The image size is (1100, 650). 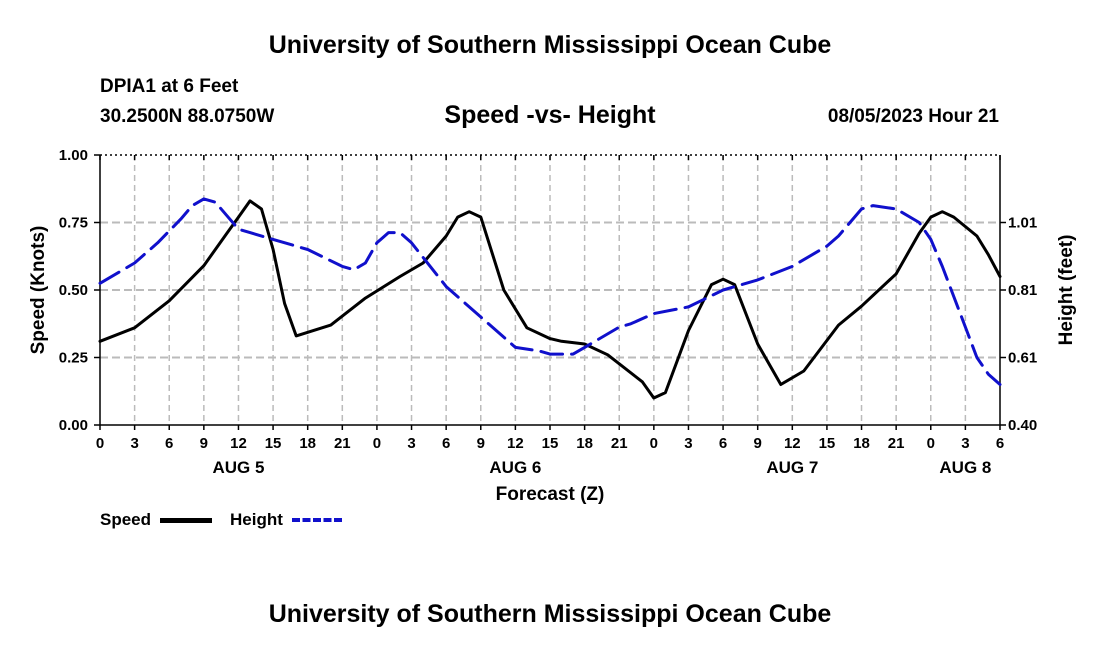 I want to click on y-left-tick-label: 0.00, so click(x=73, y=425).